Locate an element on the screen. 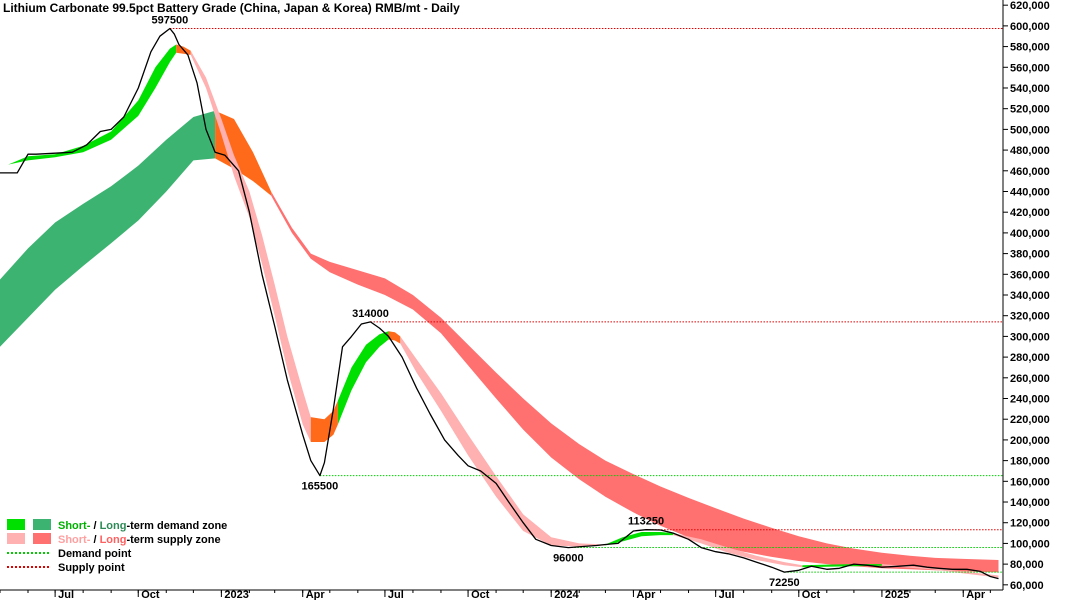 The height and width of the screenshot is (600, 1066). y-tick-label: 360,000 is located at coordinates (1030, 275).